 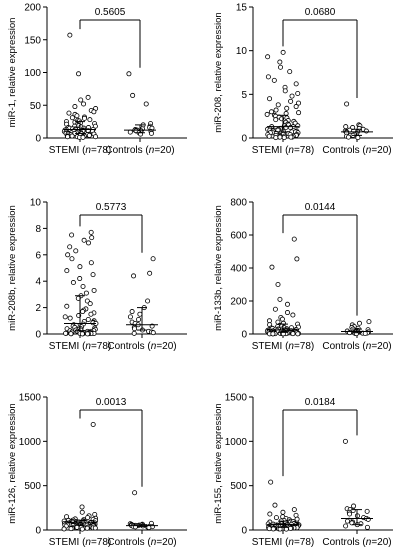 What do you see at coordinates (38, 308) in the screenshot?
I see `y-tick-label: 2` at bounding box center [38, 308].